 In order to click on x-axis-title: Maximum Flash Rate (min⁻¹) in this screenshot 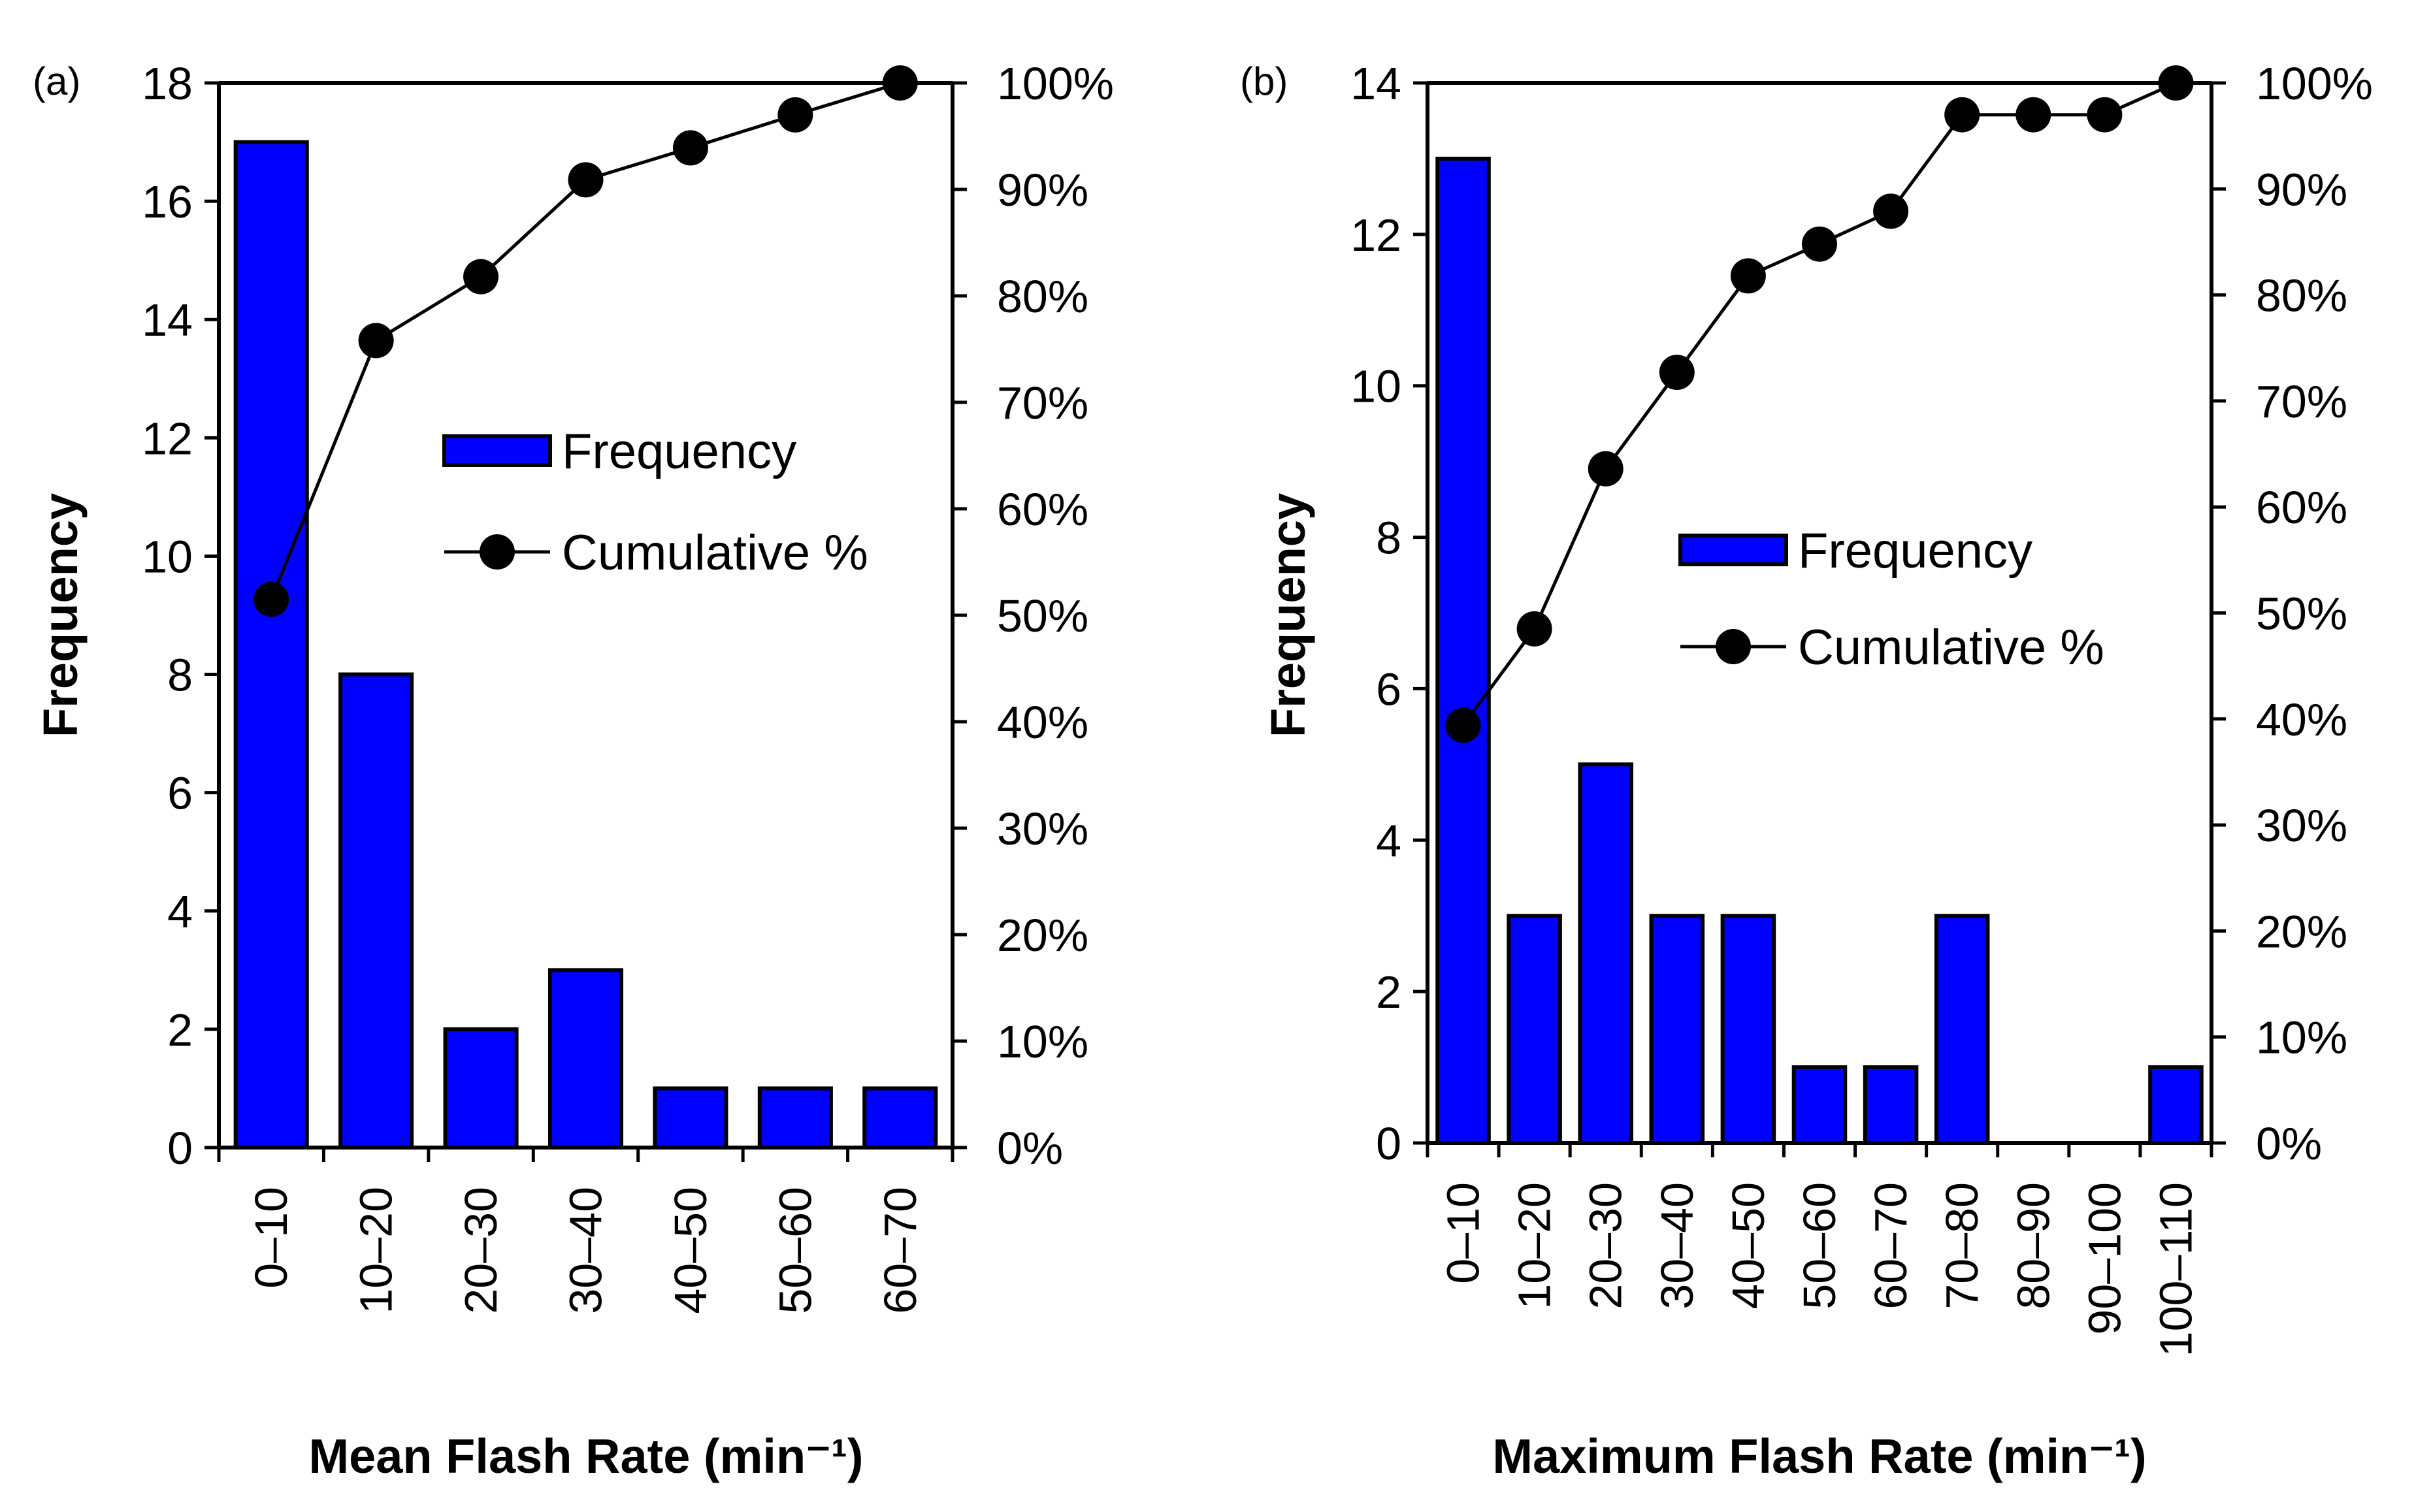, I will do `click(1819, 1456)`.